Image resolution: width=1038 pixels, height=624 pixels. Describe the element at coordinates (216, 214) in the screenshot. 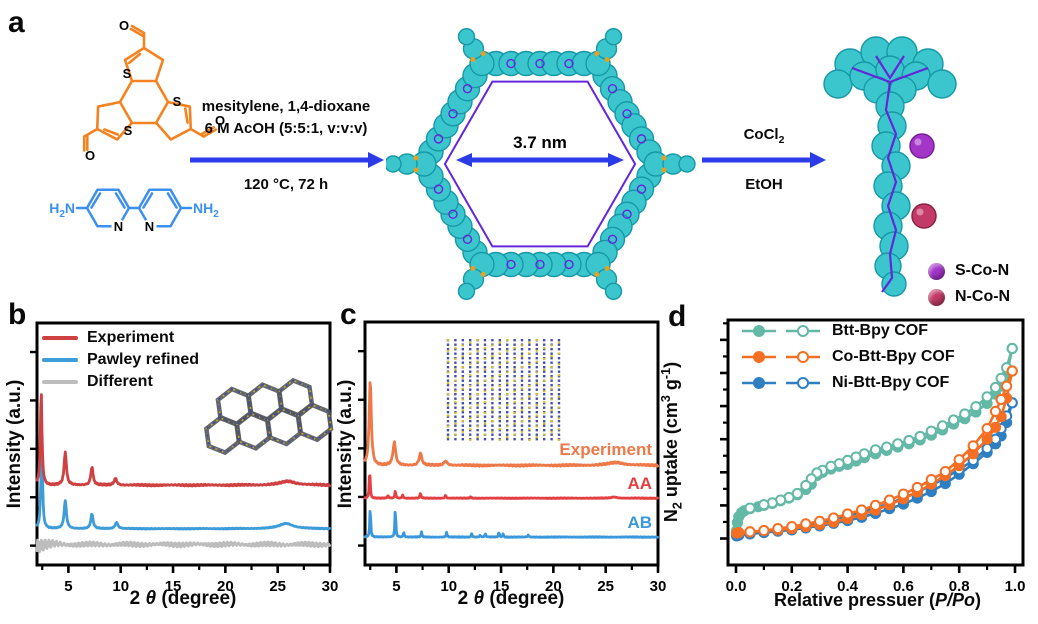

I see `sub2-label: 2` at that location.